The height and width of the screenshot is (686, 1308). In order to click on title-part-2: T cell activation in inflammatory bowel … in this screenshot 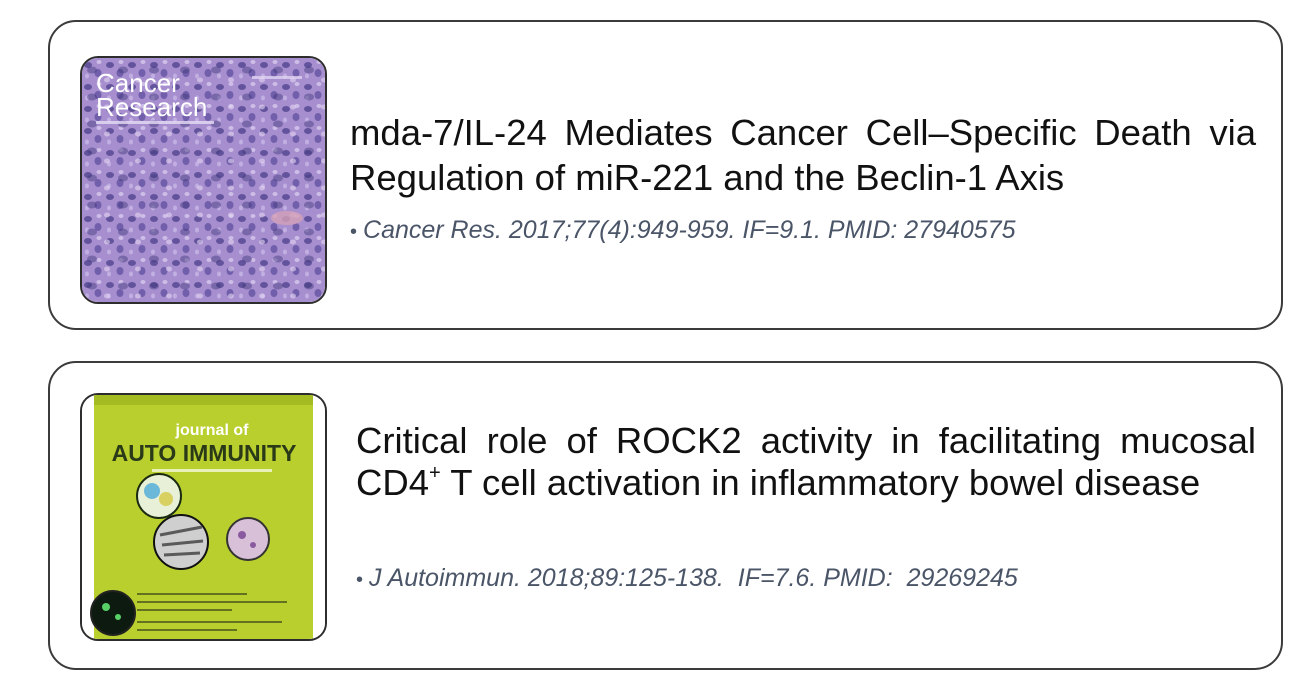, I will do `click(820, 482)`.